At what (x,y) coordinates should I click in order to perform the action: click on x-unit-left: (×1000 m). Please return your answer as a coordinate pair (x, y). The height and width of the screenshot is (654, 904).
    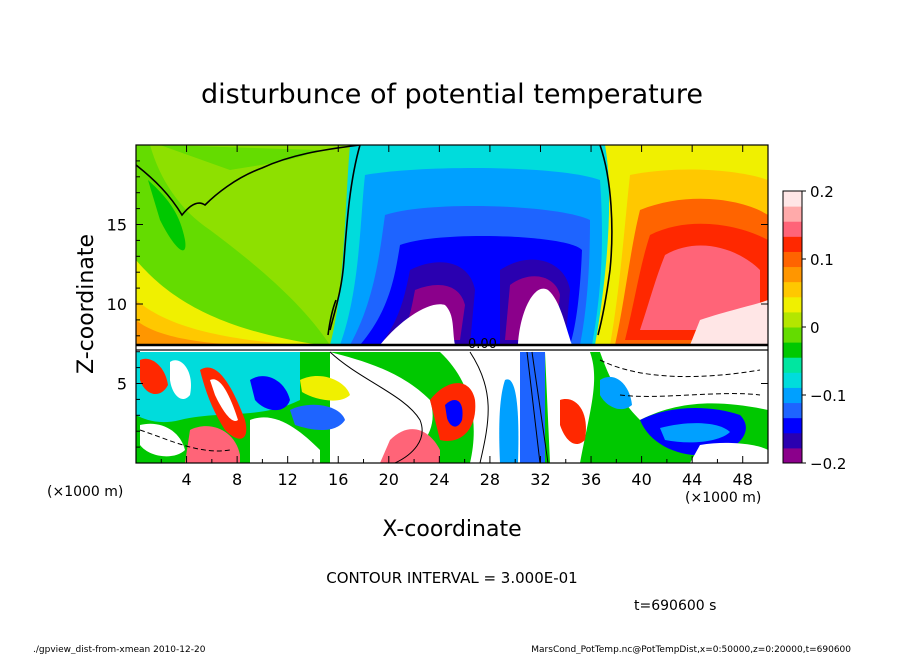
    Looking at the image, I should click on (85, 492).